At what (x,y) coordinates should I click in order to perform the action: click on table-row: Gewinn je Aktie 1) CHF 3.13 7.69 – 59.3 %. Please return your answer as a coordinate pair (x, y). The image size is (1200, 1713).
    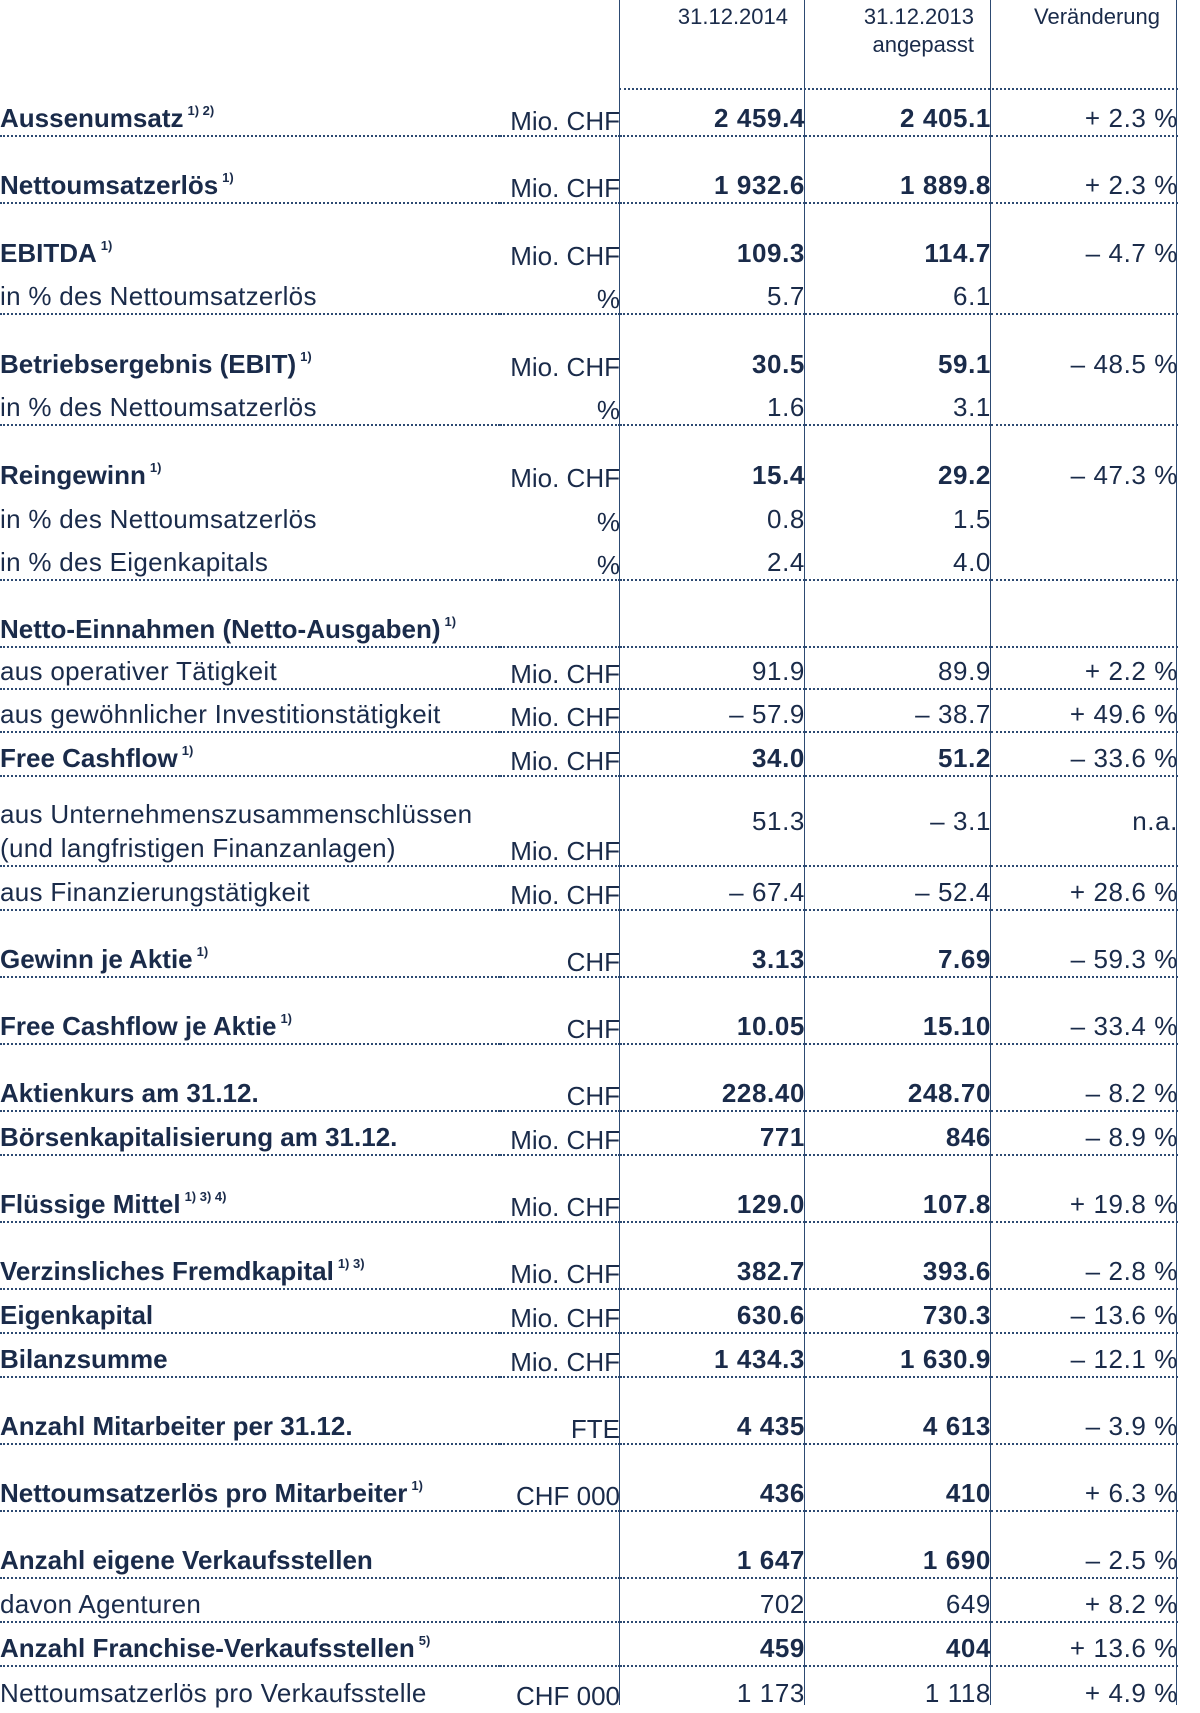
    Looking at the image, I should click on (589, 945).